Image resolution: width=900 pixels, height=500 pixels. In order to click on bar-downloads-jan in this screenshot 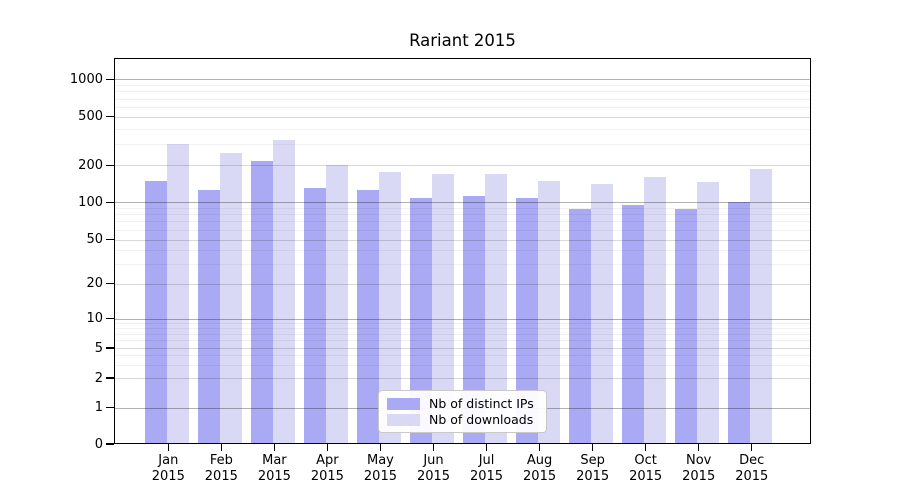, I will do `click(177, 293)`.